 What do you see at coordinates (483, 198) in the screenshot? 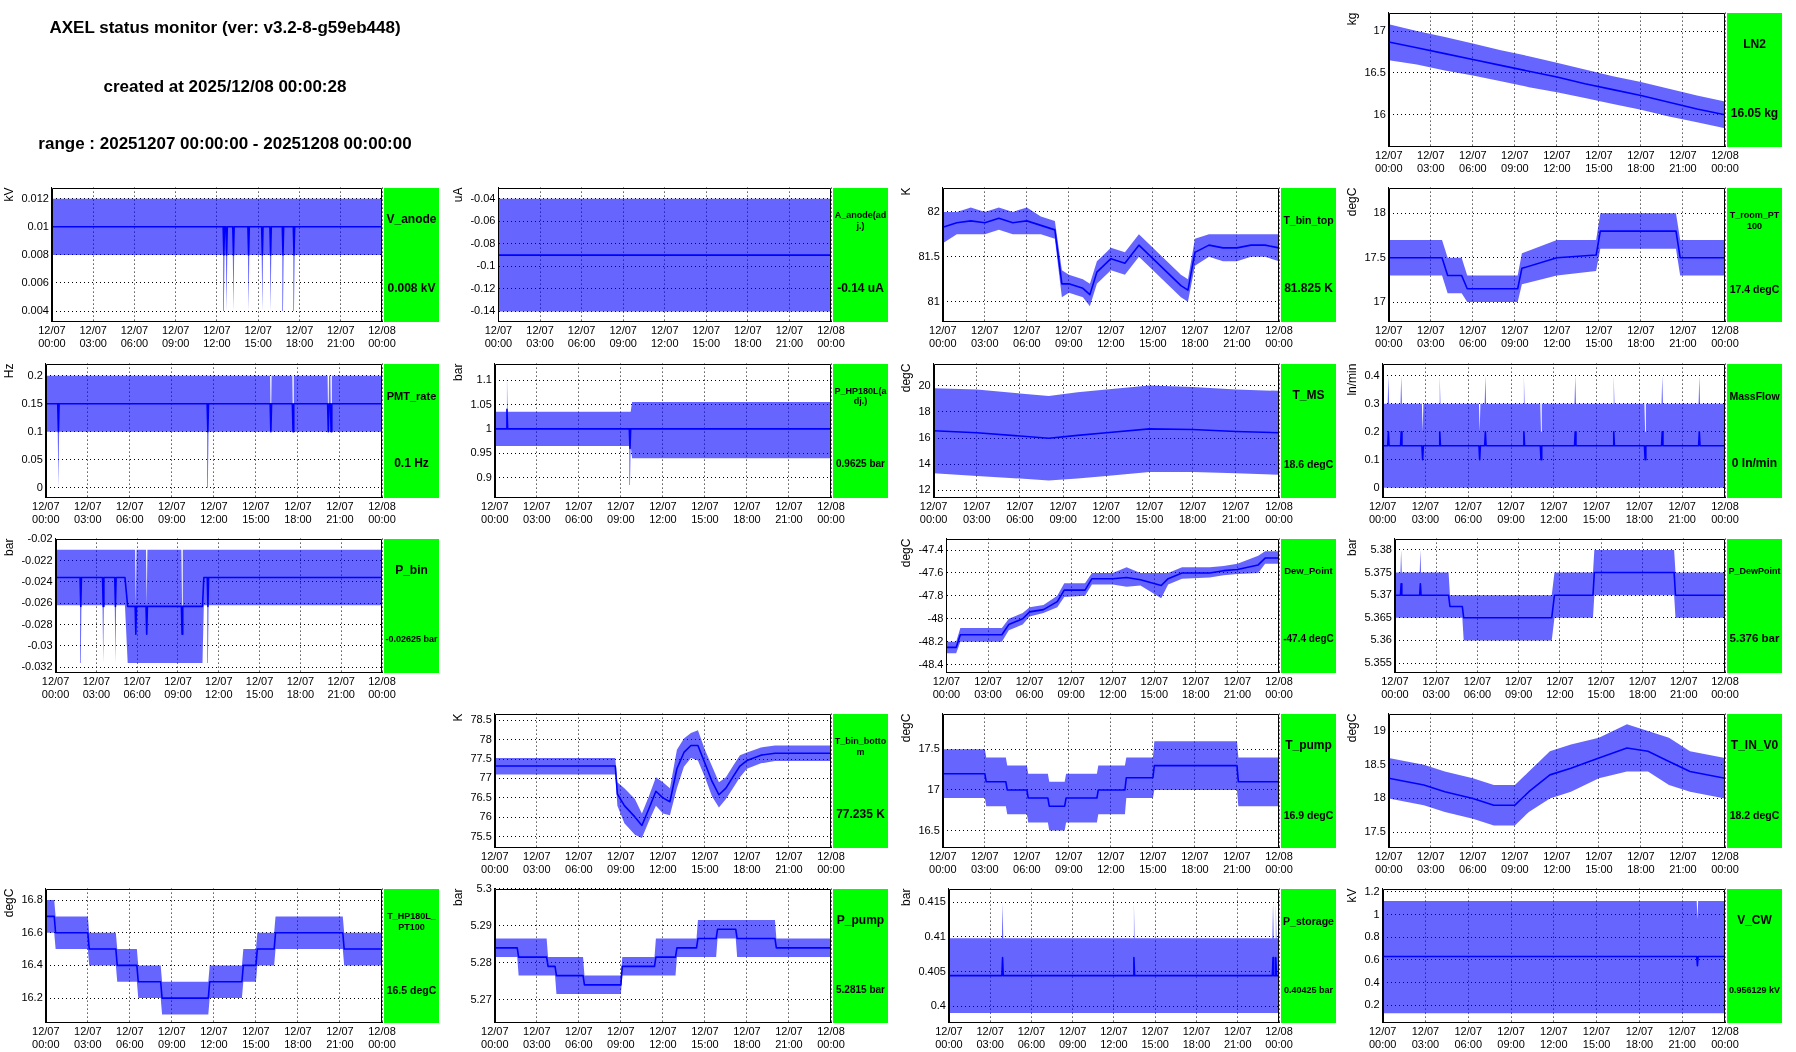
I see `y-tick-label: -0.04` at bounding box center [483, 198].